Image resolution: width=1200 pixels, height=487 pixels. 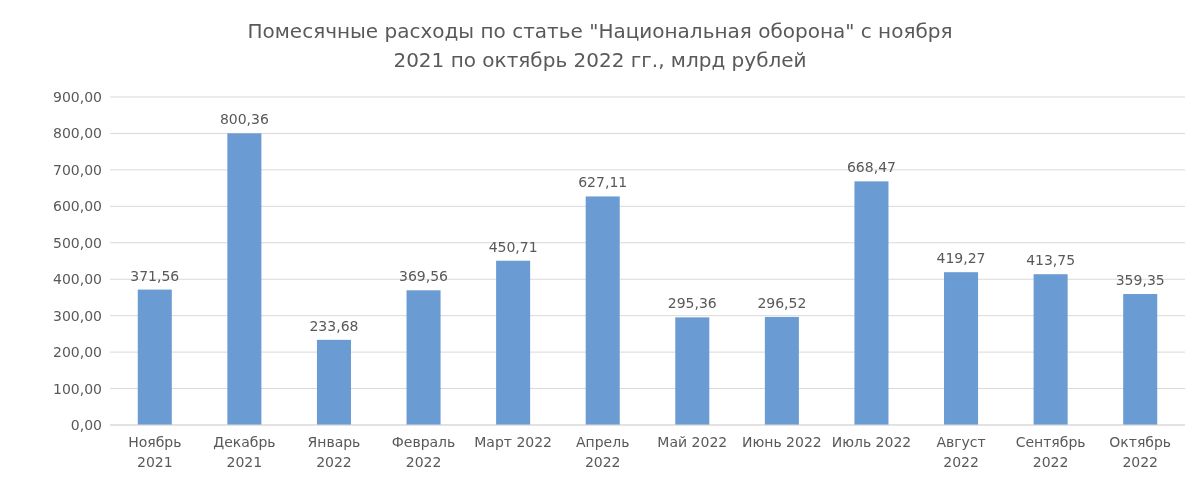 I want to click on chart-title: Помесячные расходы по статье "Национальная оборона" с ноября 2021 по октябрь 2022 гг., млрд рублей, so click(x=600, y=45).